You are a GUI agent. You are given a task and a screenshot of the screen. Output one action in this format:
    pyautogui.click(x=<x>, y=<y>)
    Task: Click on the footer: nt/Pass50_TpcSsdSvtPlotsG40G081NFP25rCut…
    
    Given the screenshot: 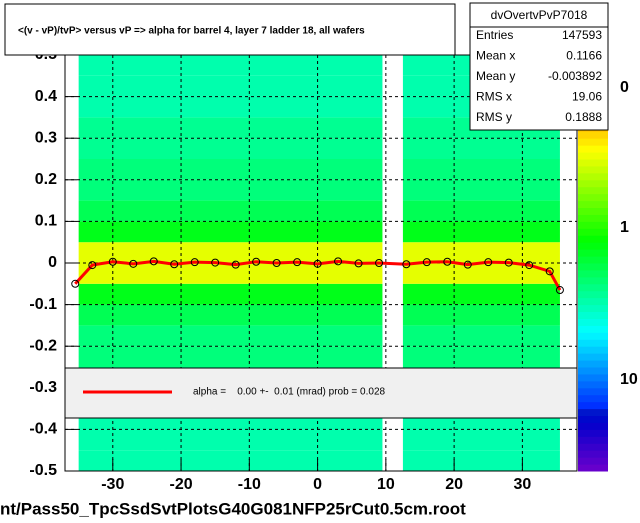 What is the action you would take?
    pyautogui.click(x=233, y=508)
    